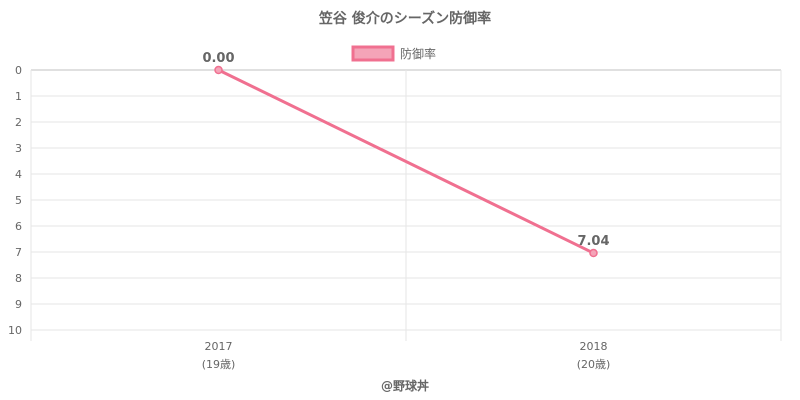 The image size is (800, 400). What do you see at coordinates (18, 304) in the screenshot?
I see `y-tick-label: 9` at bounding box center [18, 304].